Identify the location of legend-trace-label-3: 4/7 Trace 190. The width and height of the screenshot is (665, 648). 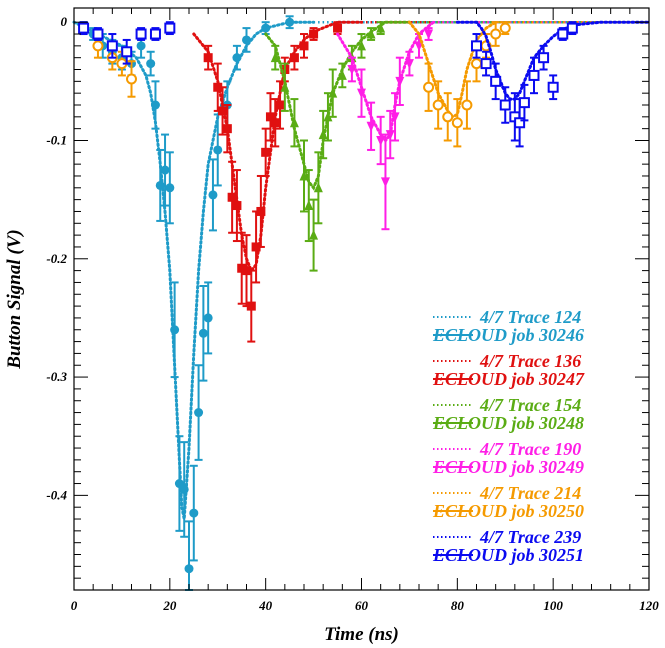
(530, 449).